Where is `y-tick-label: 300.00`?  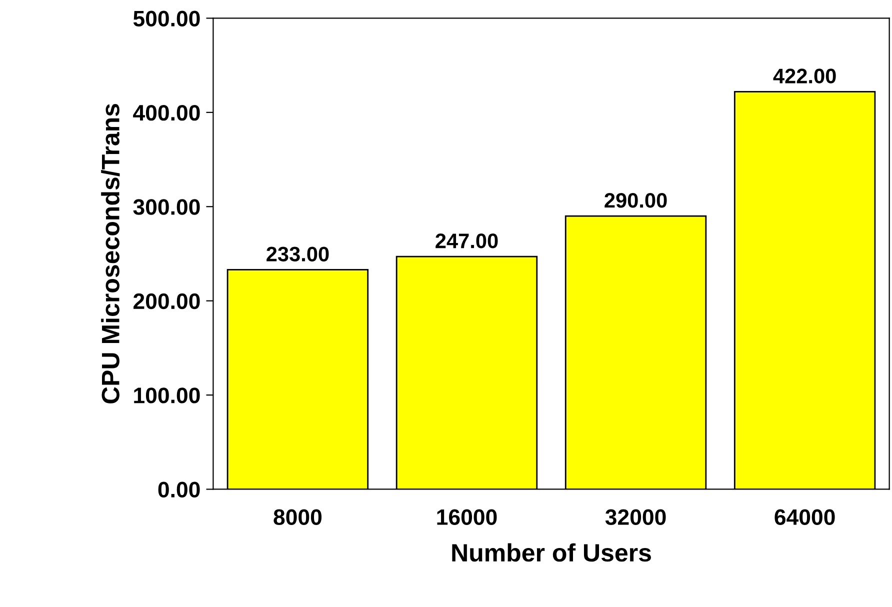 y-tick-label: 300.00 is located at coordinates (166, 207).